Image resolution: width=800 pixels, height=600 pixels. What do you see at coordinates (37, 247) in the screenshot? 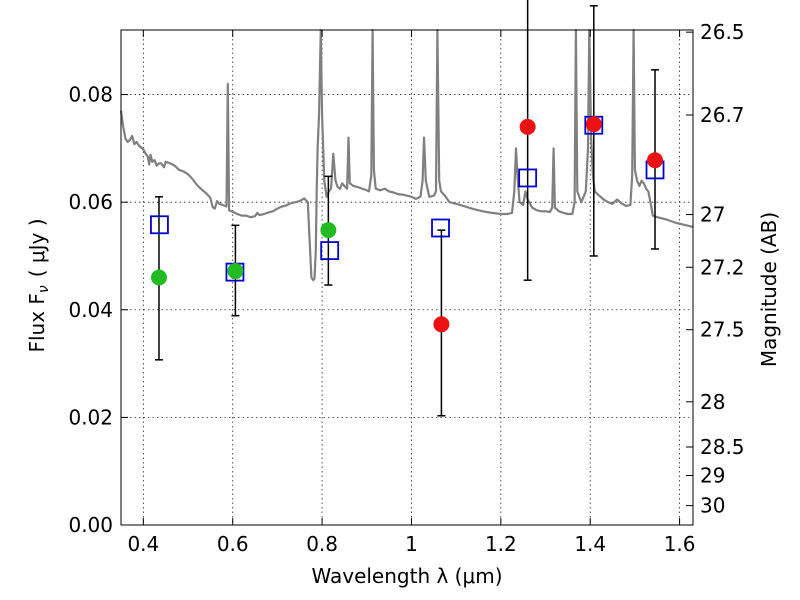
I see `y-axis-title-unit: ( μJy )` at bounding box center [37, 247].